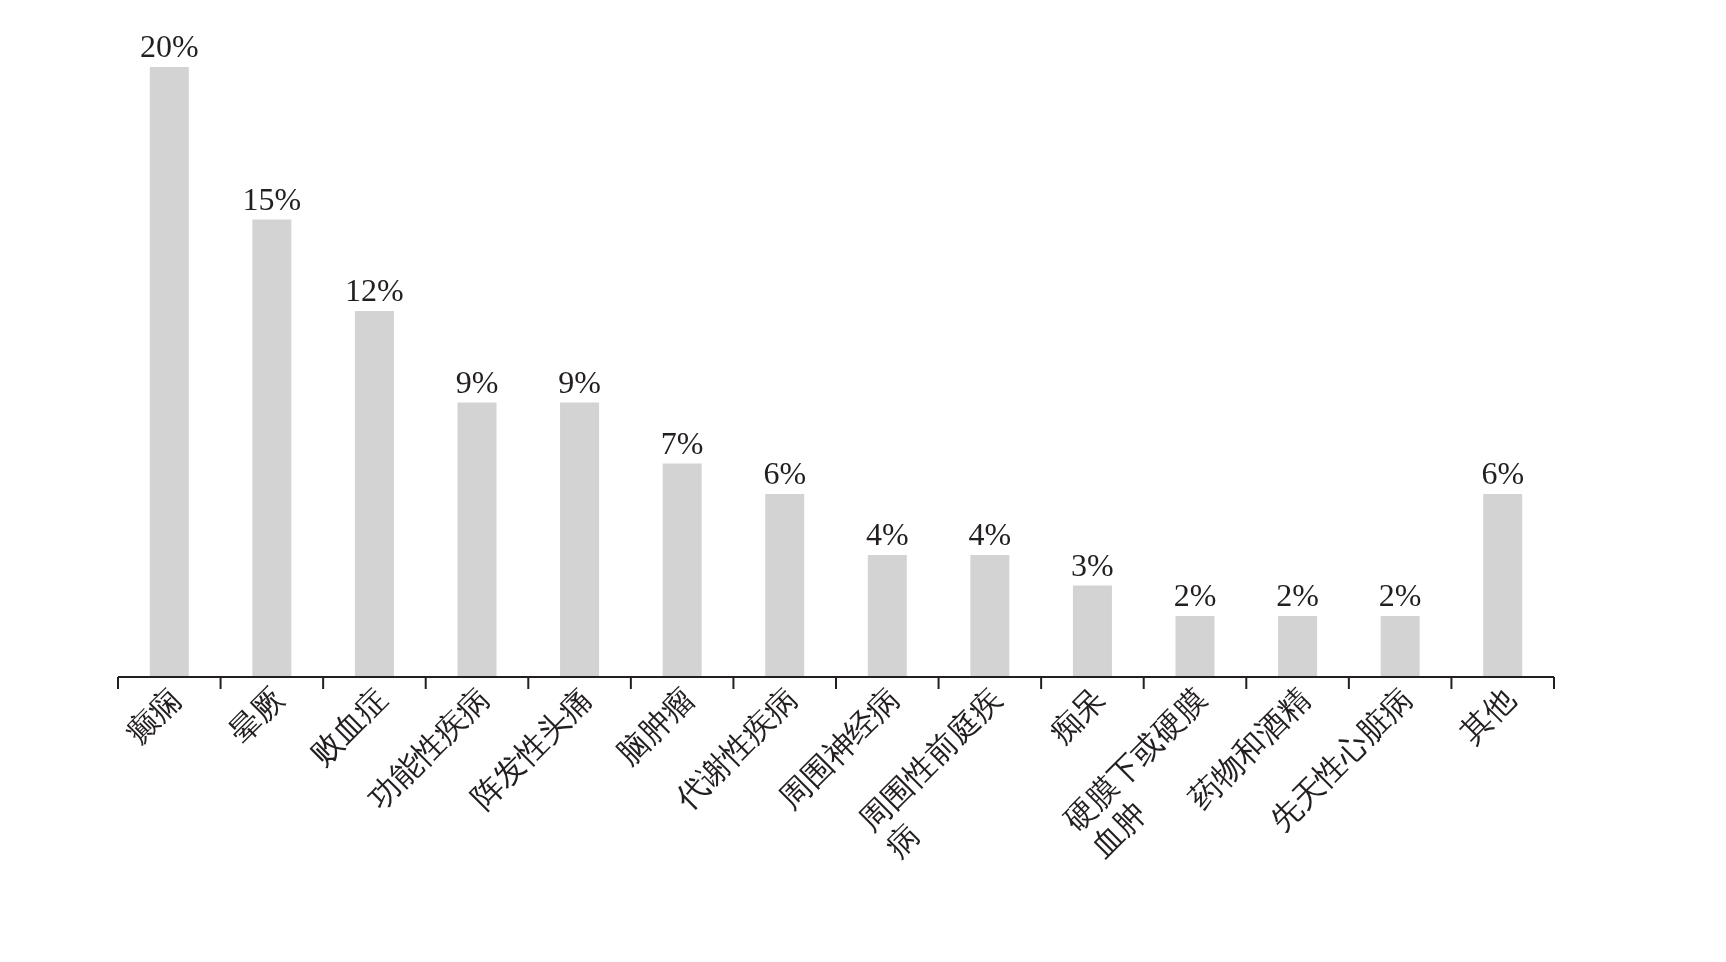 This screenshot has height=962, width=1726. What do you see at coordinates (1077, 715) in the screenshot?
I see `x-tick-label: 痴呆` at bounding box center [1077, 715].